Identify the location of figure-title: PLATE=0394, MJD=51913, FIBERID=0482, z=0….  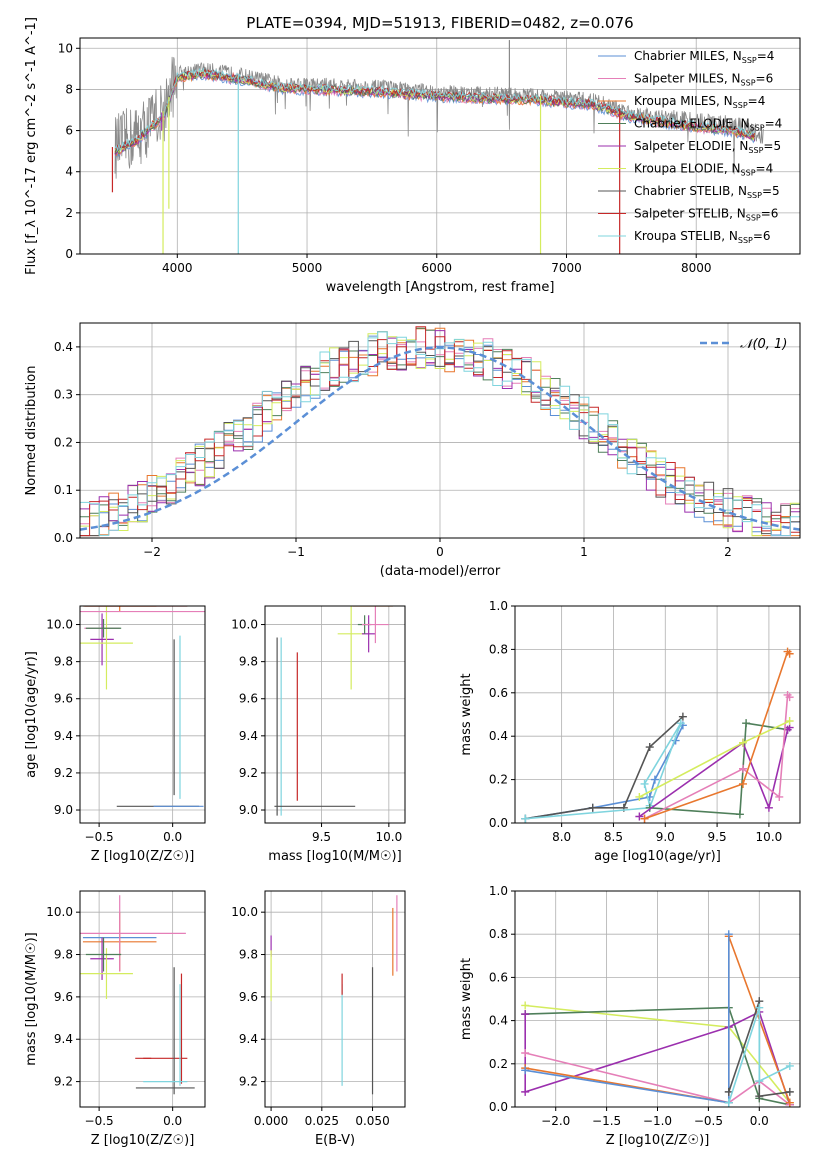
(439, 23).